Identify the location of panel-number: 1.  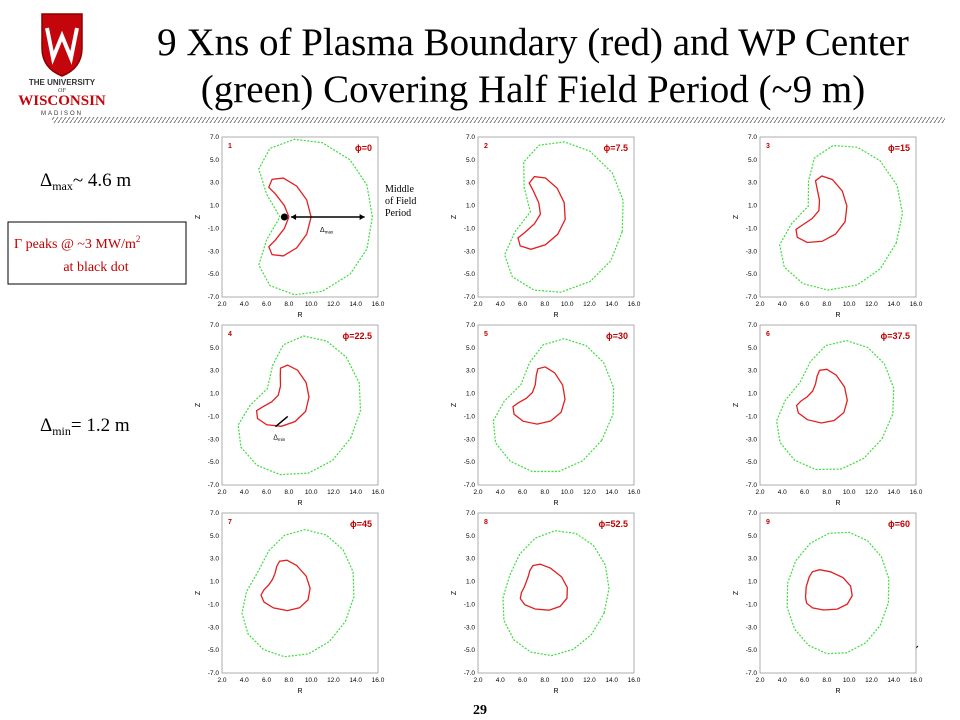
(230, 146).